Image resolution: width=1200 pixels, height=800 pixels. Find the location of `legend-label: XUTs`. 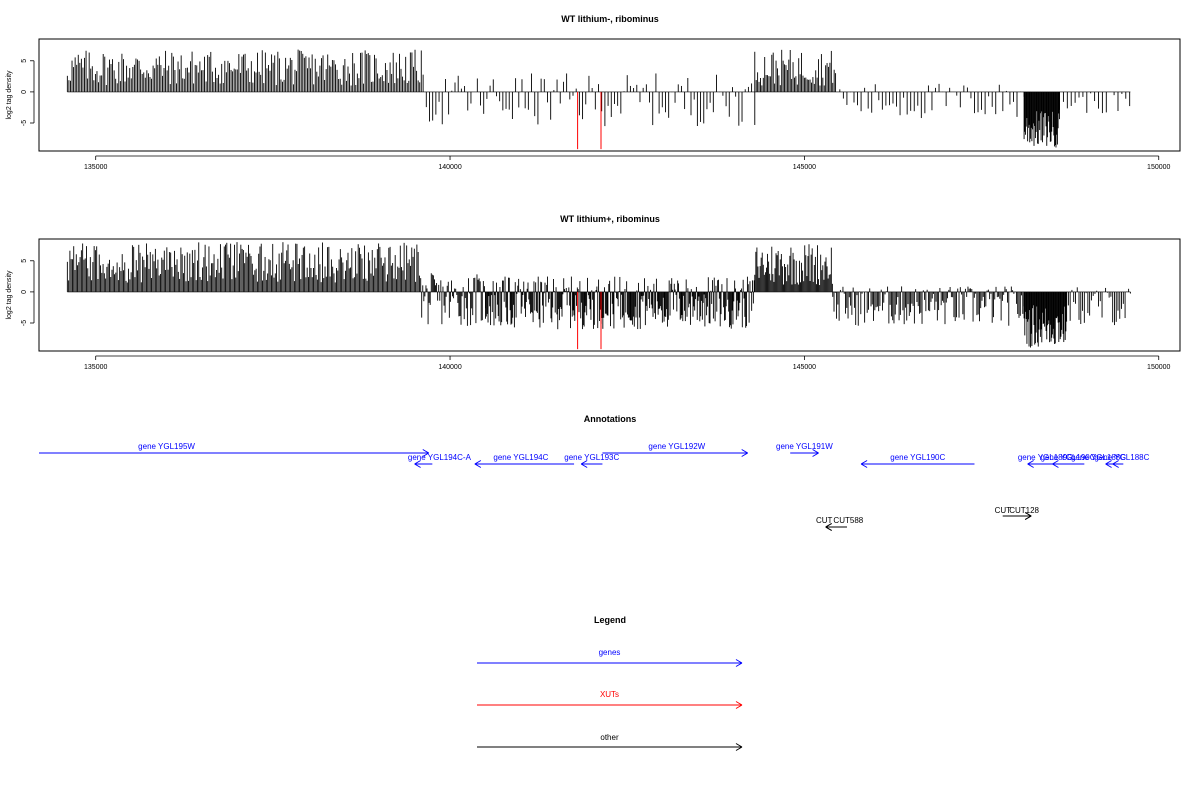

legend-label: XUTs is located at coordinates (609, 694).